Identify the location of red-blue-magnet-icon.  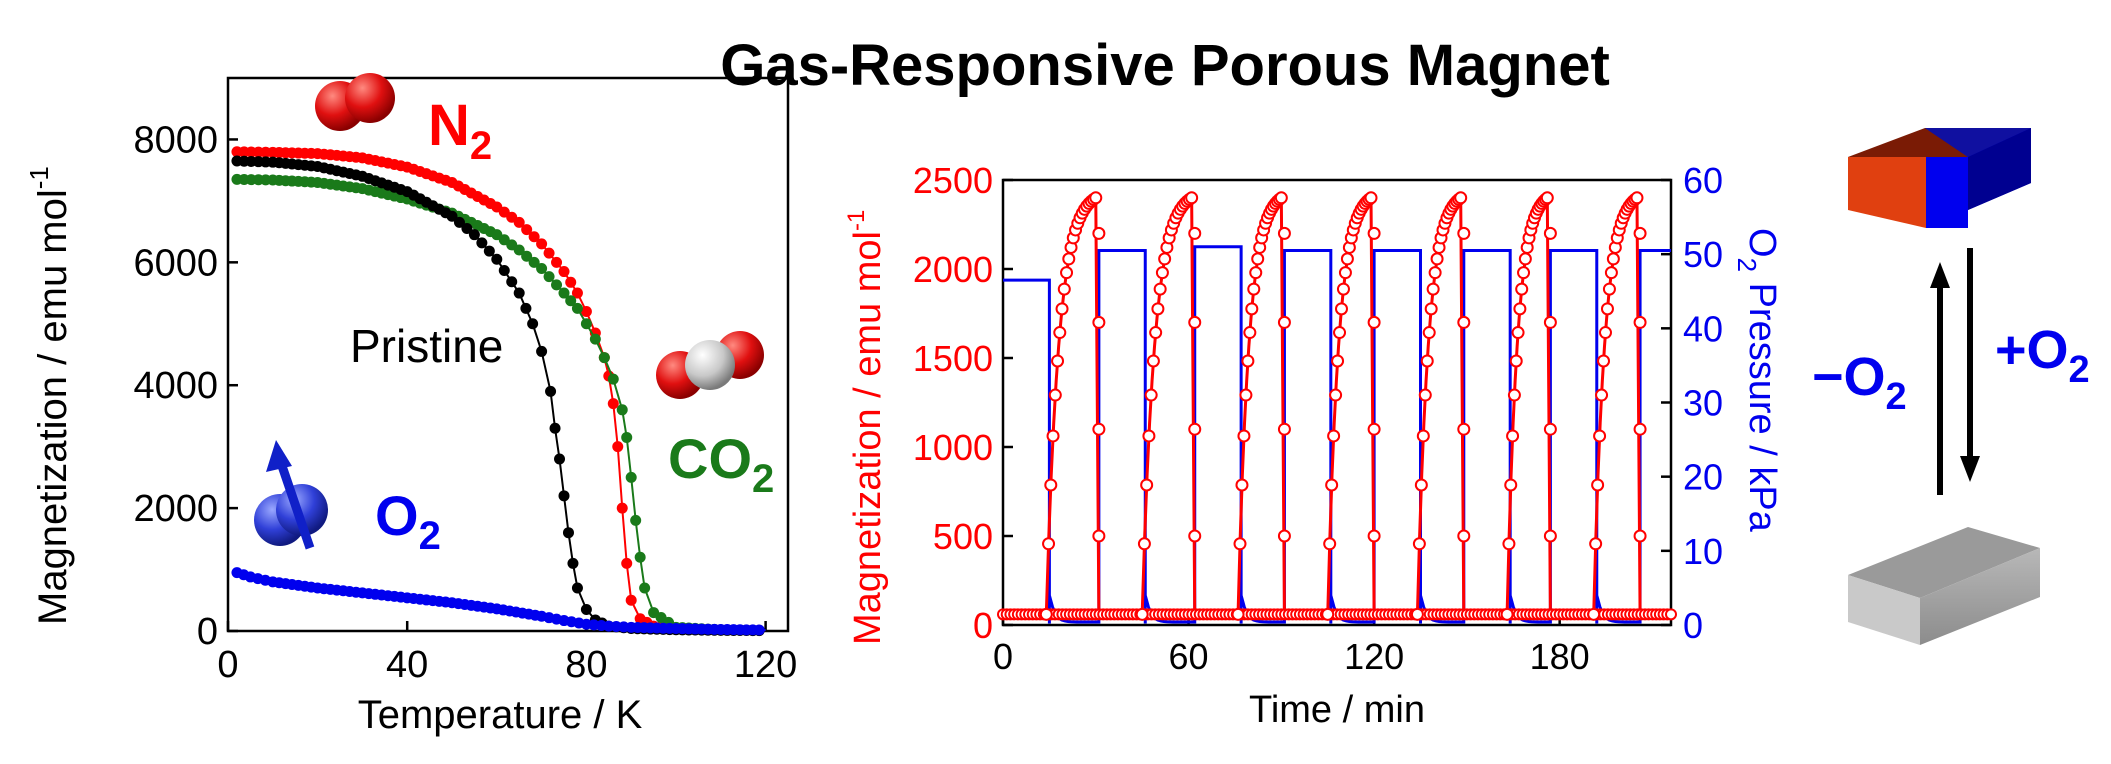
(1939, 178).